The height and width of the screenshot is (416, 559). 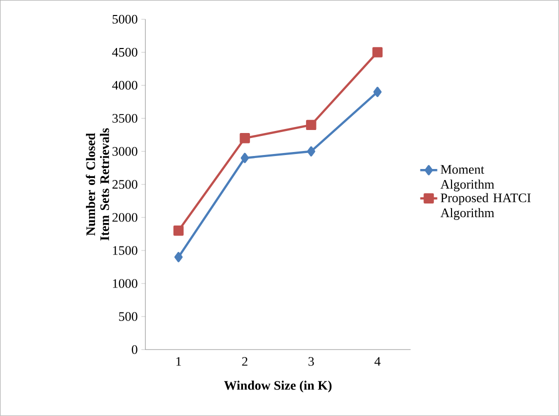 What do you see at coordinates (485, 206) in the screenshot?
I see `legend-label: Proposed HATCI Algorithm` at bounding box center [485, 206].